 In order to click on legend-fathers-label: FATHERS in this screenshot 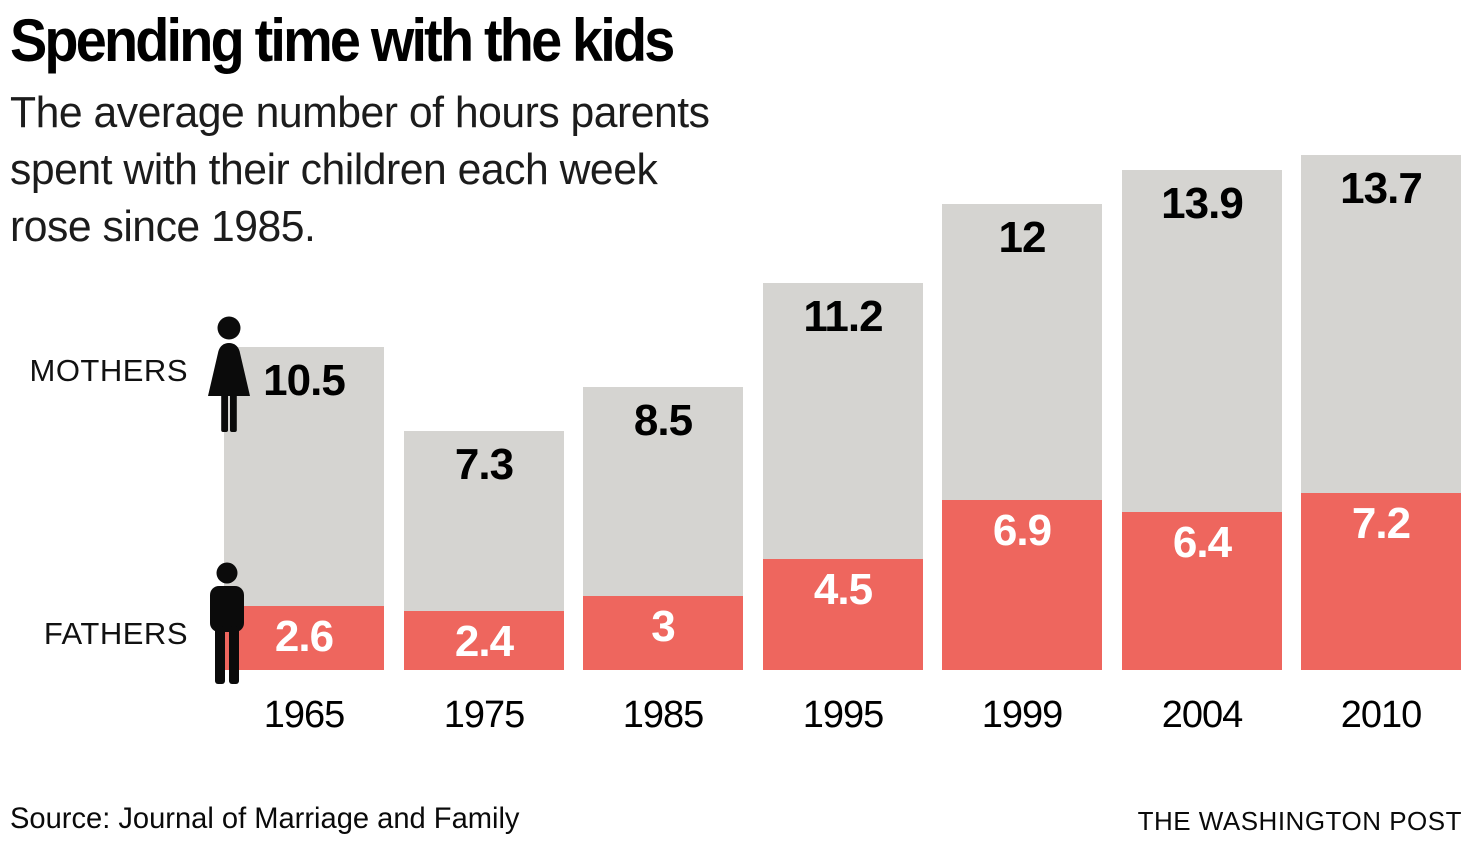, I will do `click(115, 633)`.